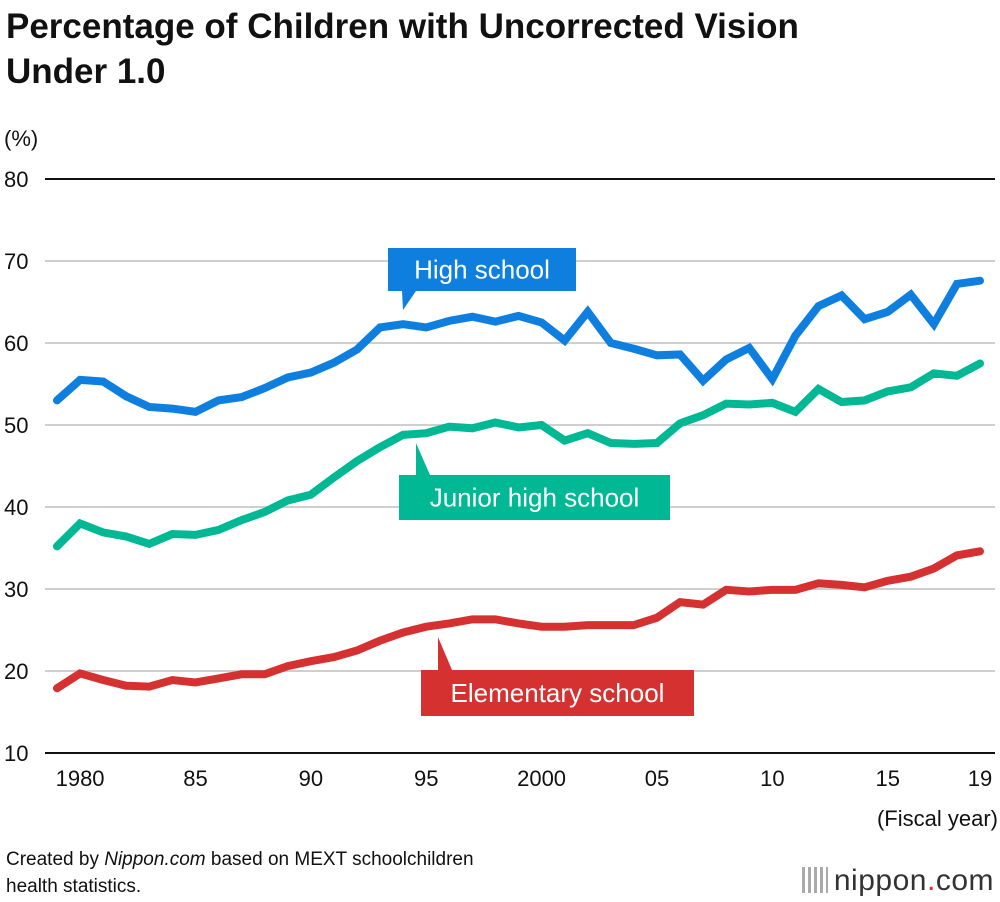 The height and width of the screenshot is (902, 1000). What do you see at coordinates (21, 138) in the screenshot?
I see `y-axis-unit-label: (%)` at bounding box center [21, 138].